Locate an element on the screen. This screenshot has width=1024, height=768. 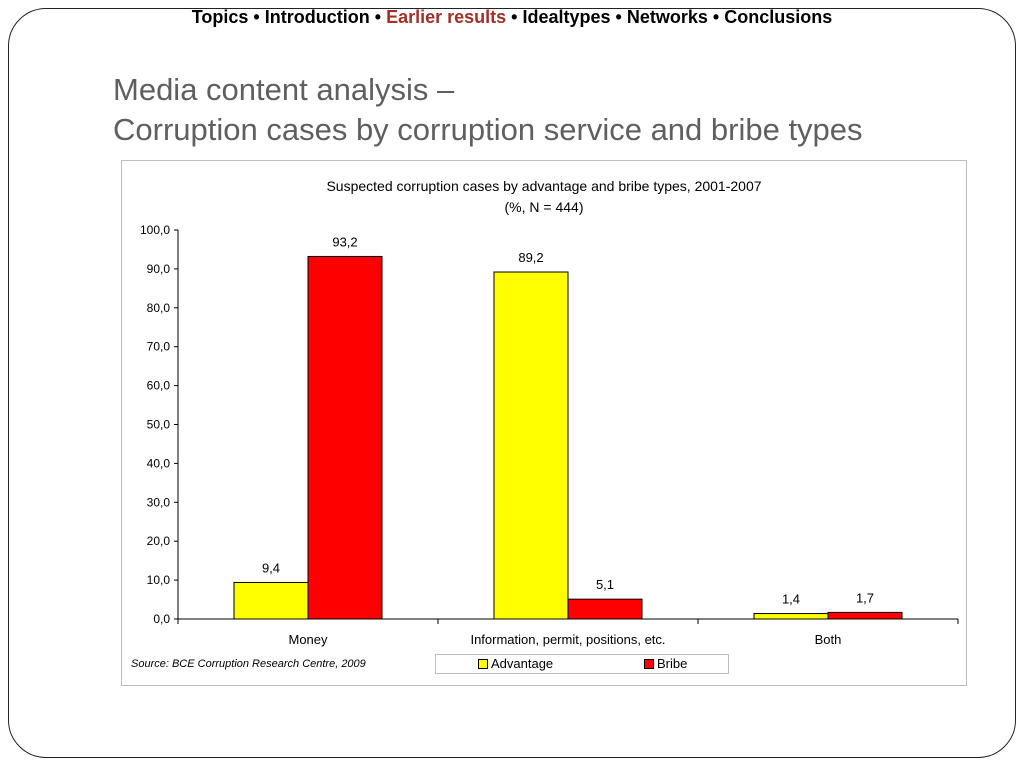
data-label: 9,4 is located at coordinates (271, 567).